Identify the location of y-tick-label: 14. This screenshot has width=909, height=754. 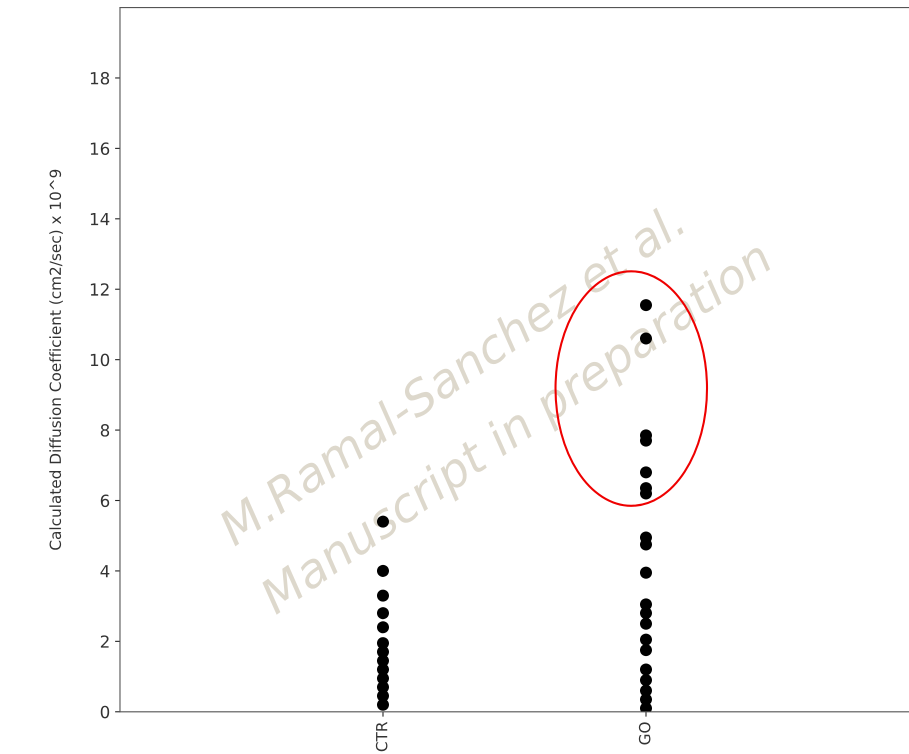
(100, 219).